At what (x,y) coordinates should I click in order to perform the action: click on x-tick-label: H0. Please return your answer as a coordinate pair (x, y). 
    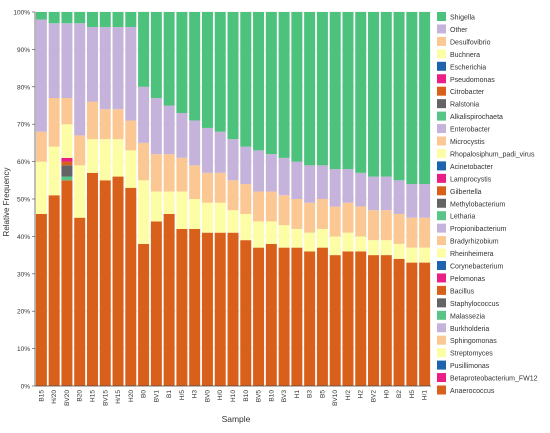
    Looking at the image, I should click on (386, 394).